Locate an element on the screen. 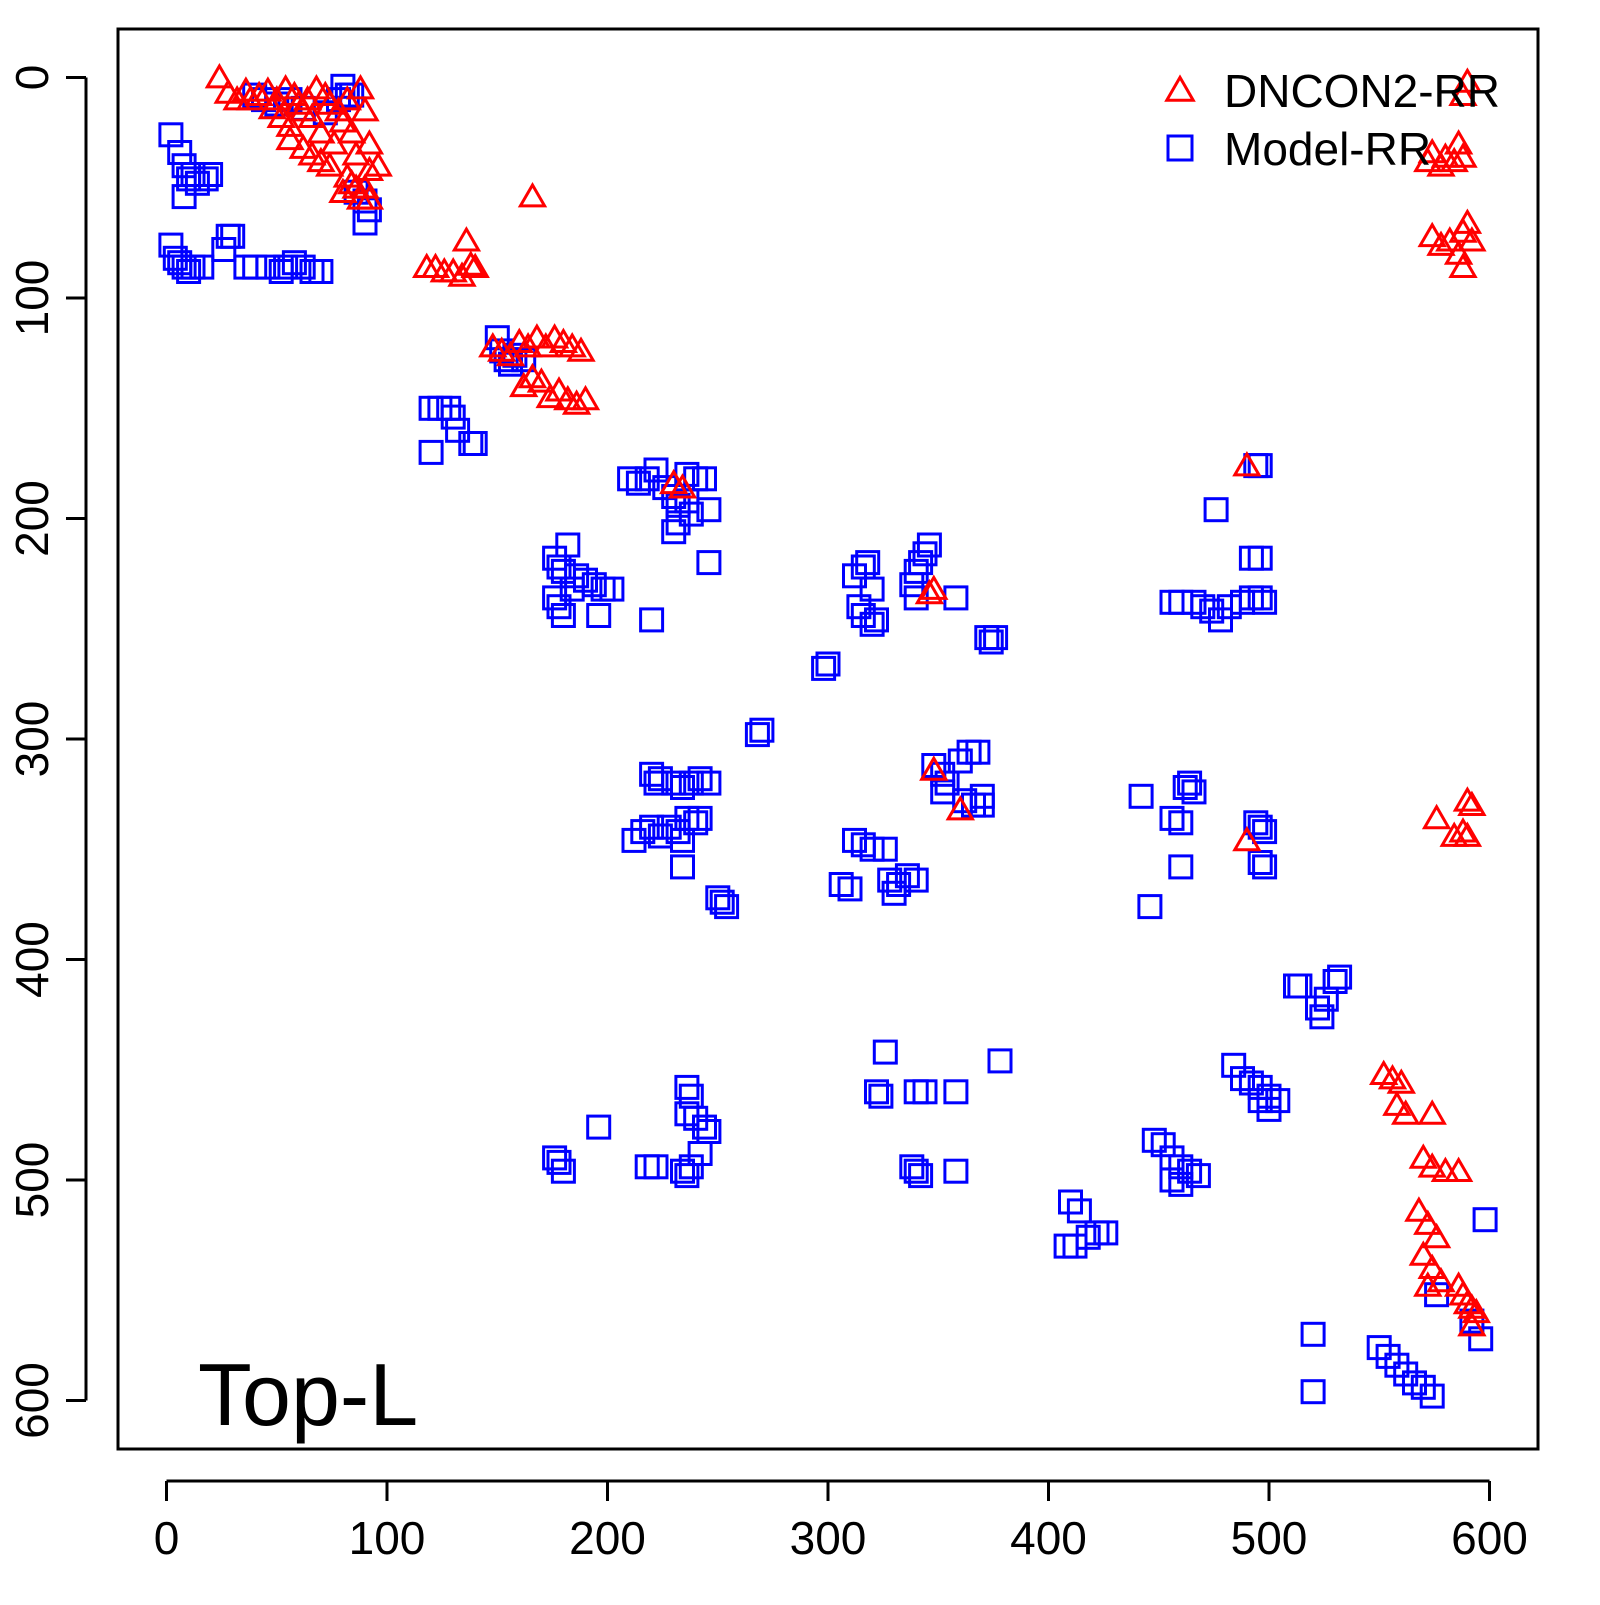 Image resolution: width=1600 pixels, height=1605 pixels. y-axis: 0 100 200 300 400 500 600 is located at coordinates (47, 752).